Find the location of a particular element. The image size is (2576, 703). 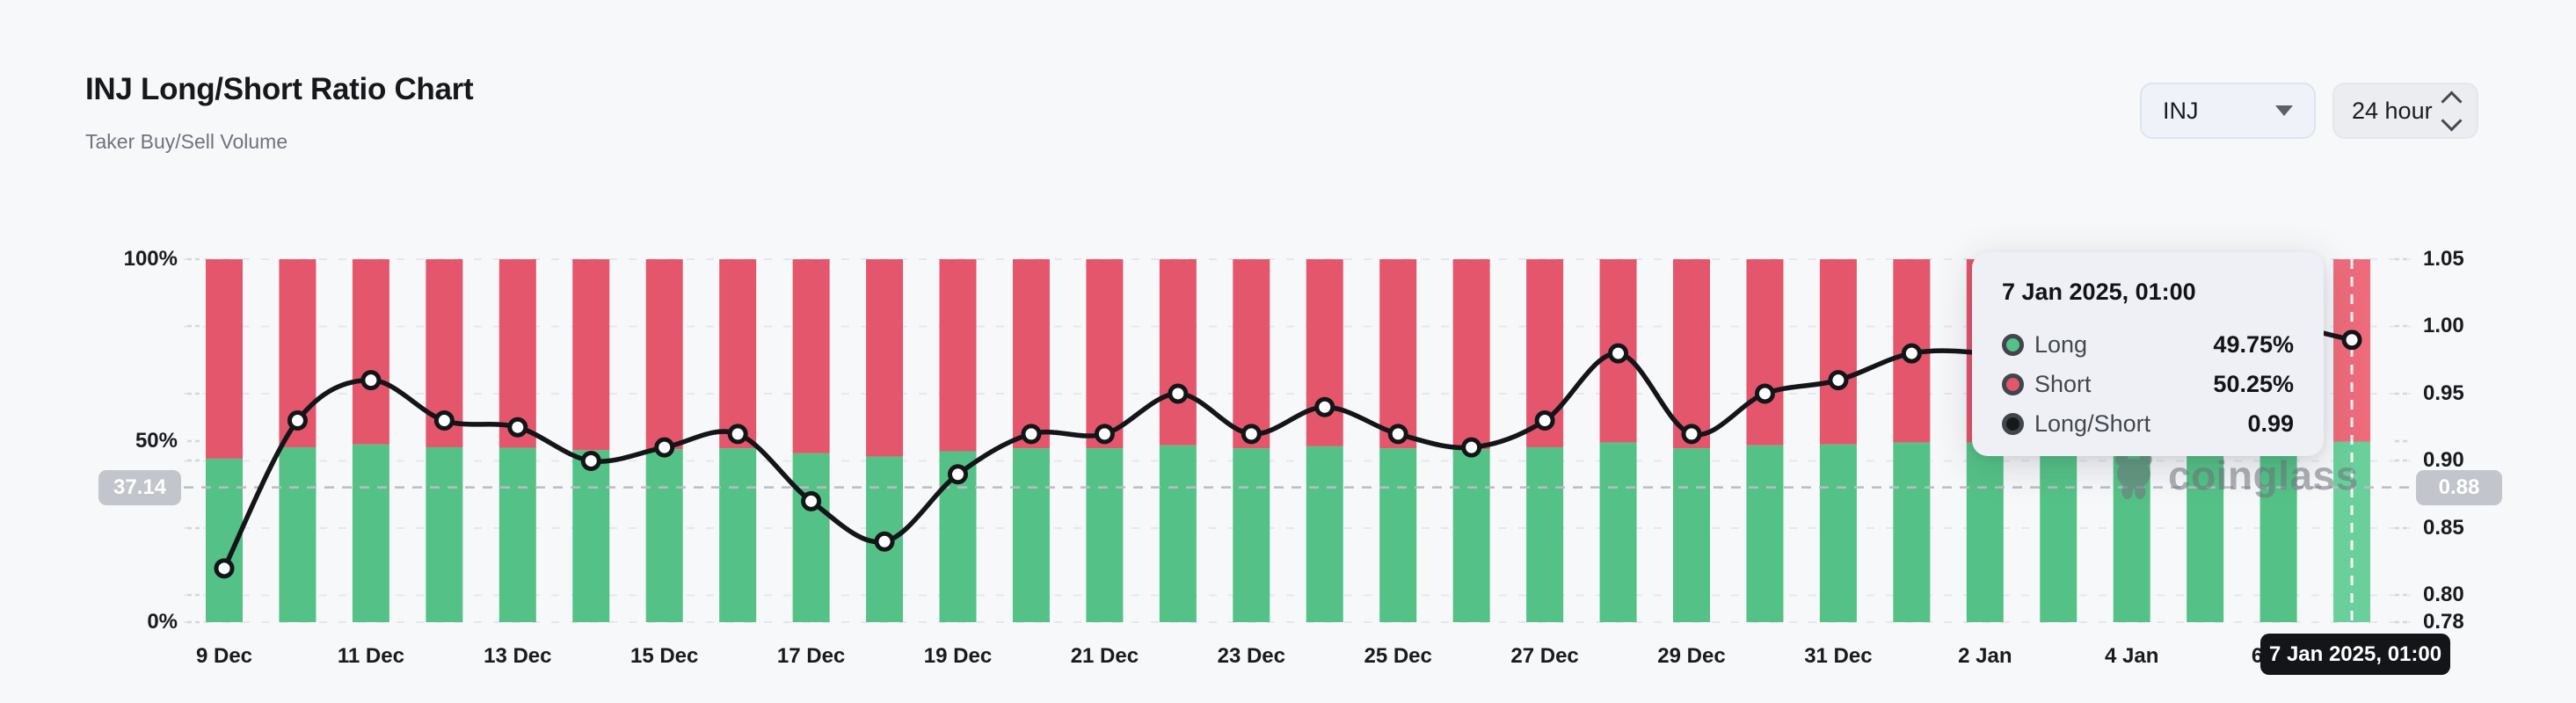

tooltip-series-value: 50.25% is located at coordinates (2253, 384).